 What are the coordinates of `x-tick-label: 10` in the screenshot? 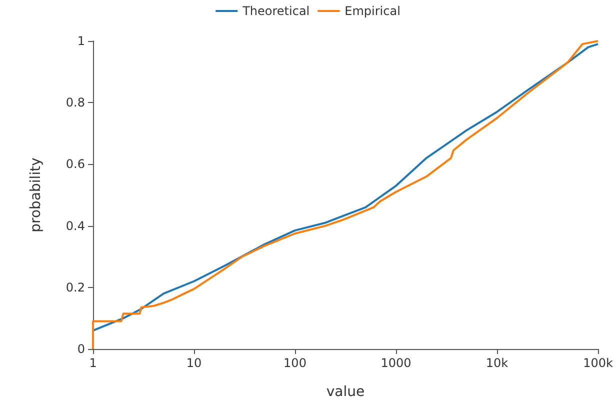 It's located at (194, 363).